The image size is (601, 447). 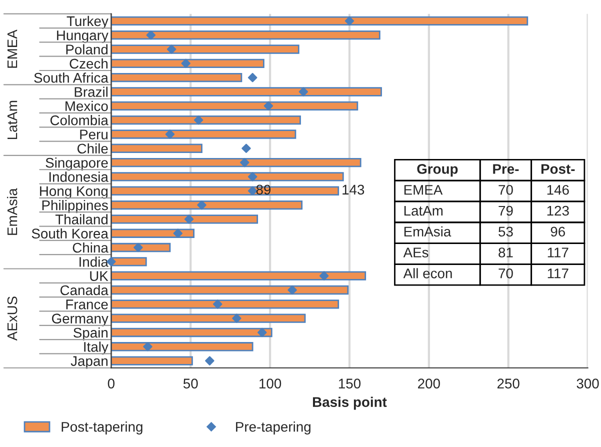 What do you see at coordinates (111, 383) in the screenshot?
I see `x-tick-label: 0` at bounding box center [111, 383].